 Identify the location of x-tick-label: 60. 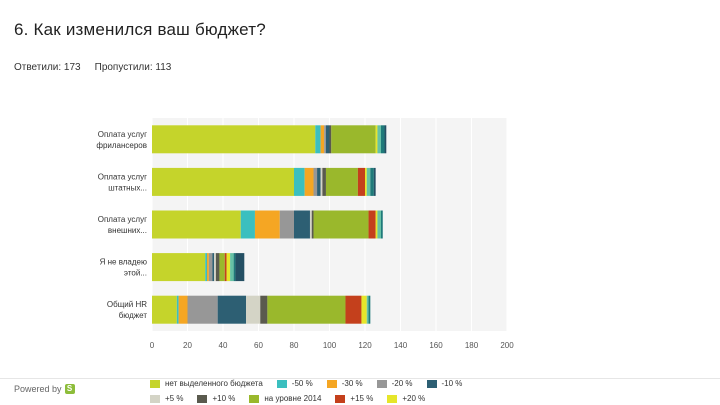
(258, 345).